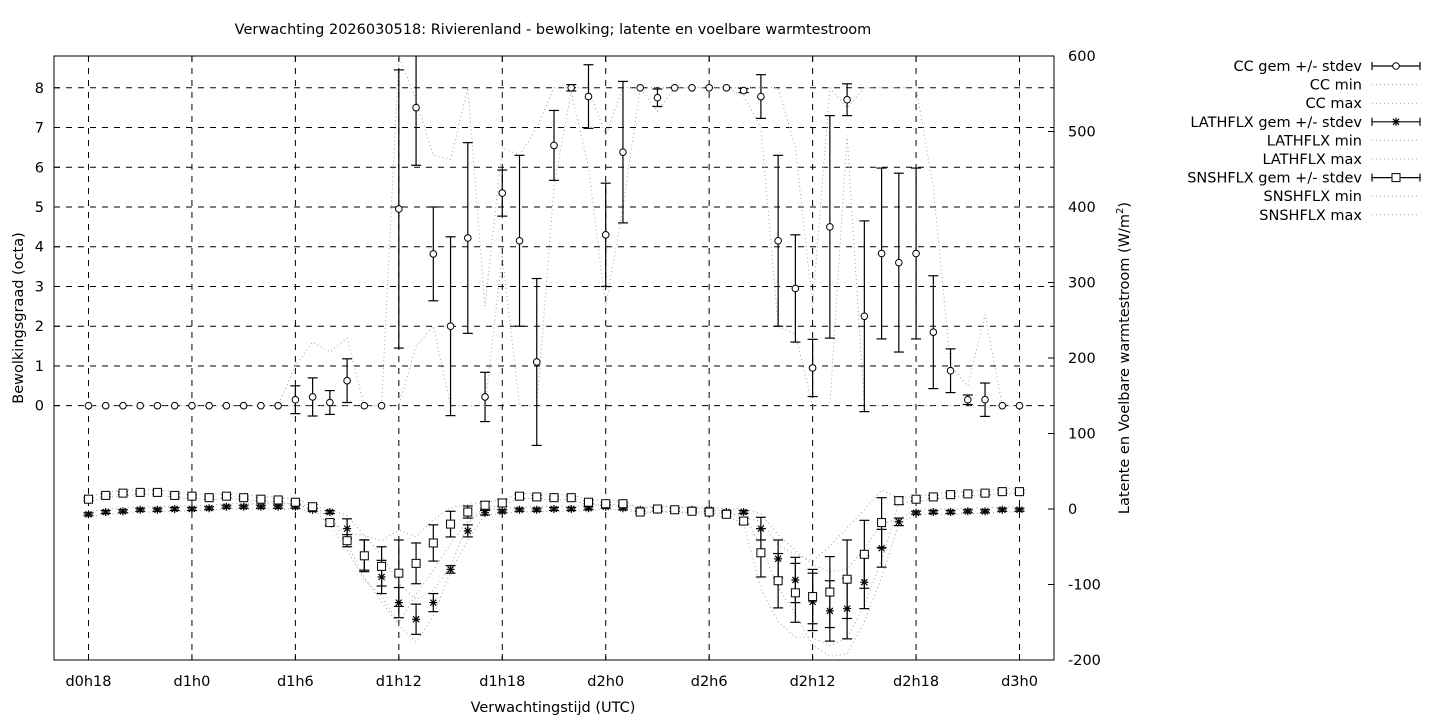  What do you see at coordinates (1072, 510) in the screenshot?
I see `y2-tick-label: 0` at bounding box center [1072, 510].